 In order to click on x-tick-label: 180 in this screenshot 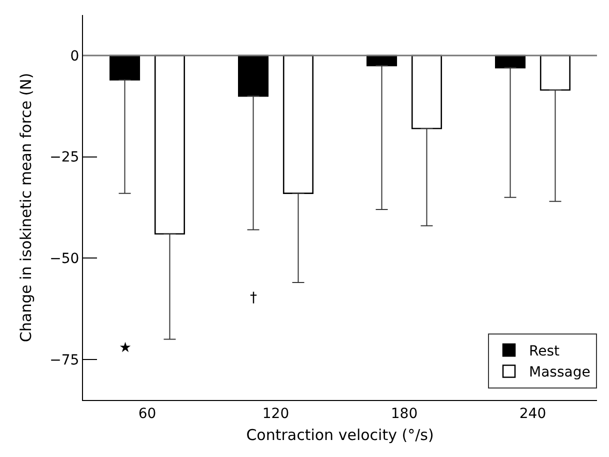, I will do `click(404, 414)`.